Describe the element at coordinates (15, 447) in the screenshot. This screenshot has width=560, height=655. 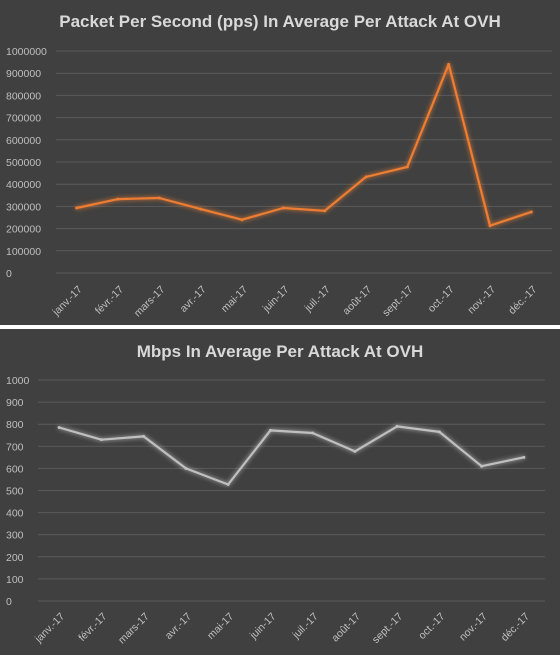
I see `mbps-y-tick-label: 700` at that location.